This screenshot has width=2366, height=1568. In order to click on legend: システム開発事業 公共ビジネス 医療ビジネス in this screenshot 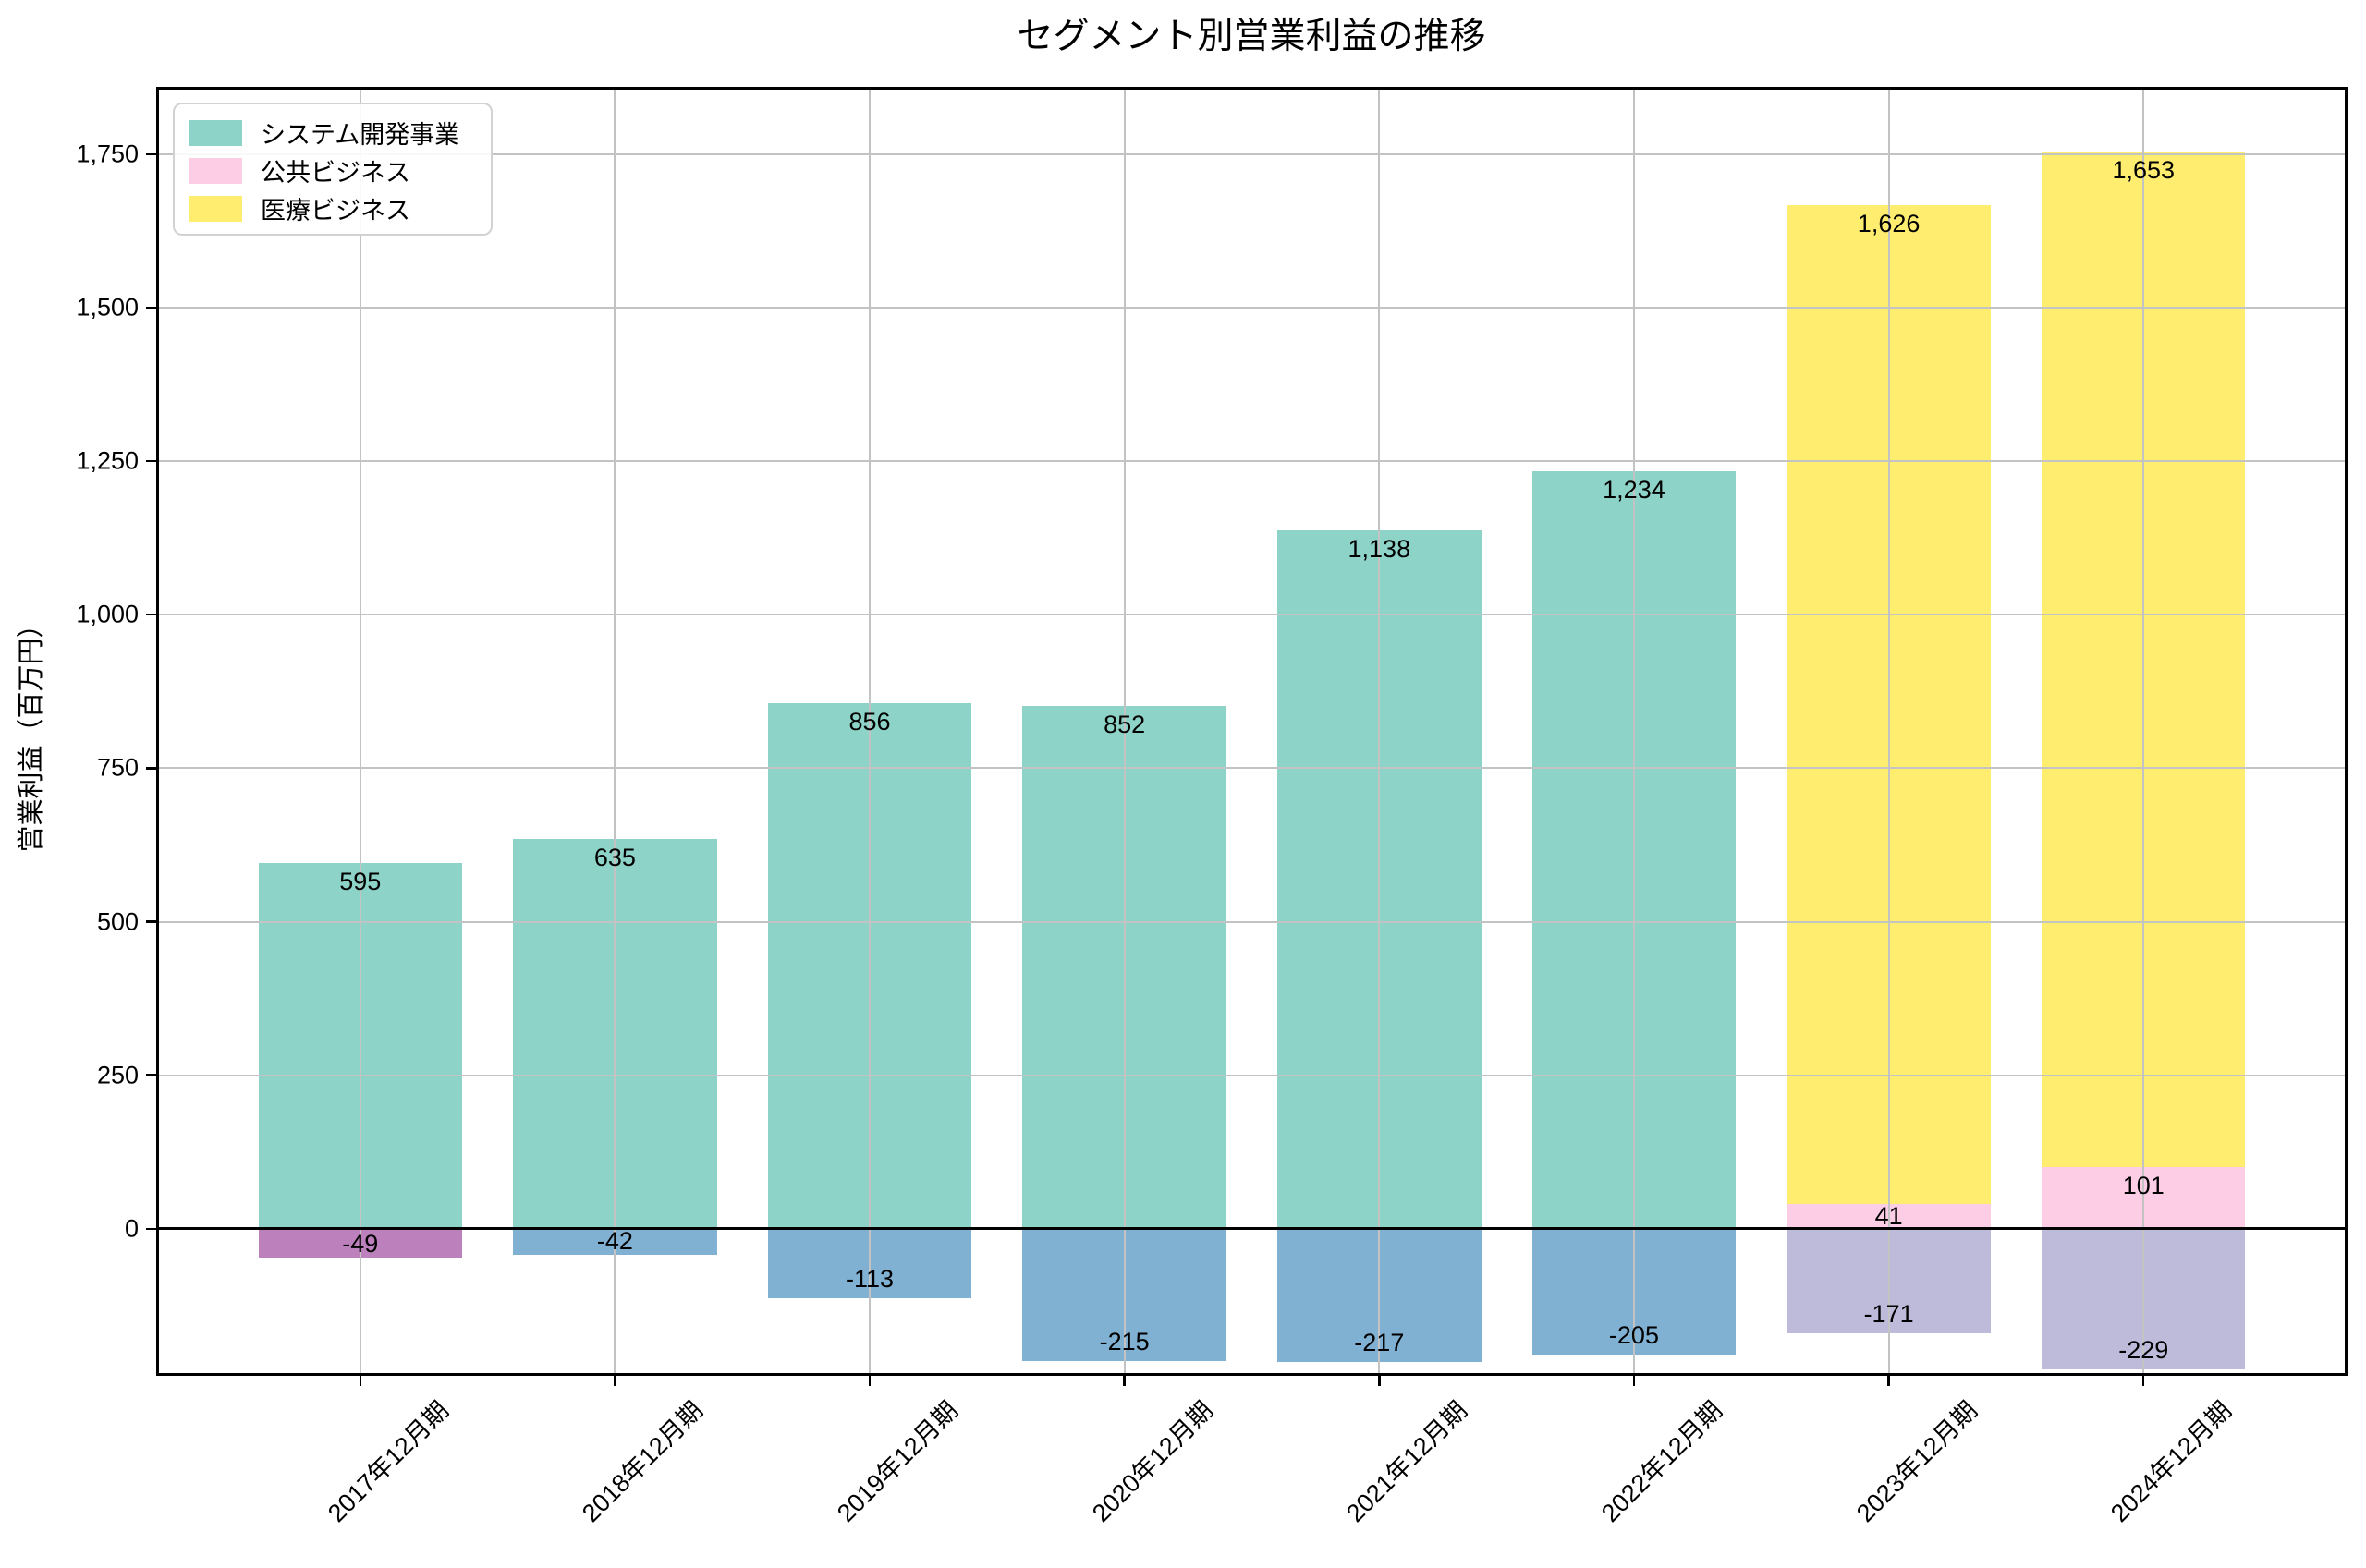, I will do `click(333, 169)`.